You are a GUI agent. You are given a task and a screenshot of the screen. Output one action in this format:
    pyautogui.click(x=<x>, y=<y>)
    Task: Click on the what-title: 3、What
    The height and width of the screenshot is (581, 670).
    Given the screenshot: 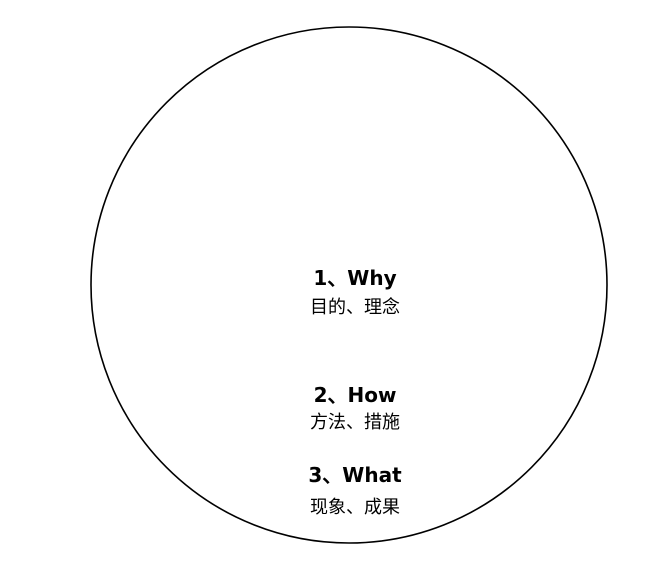 What is the action you would take?
    pyautogui.click(x=355, y=475)
    